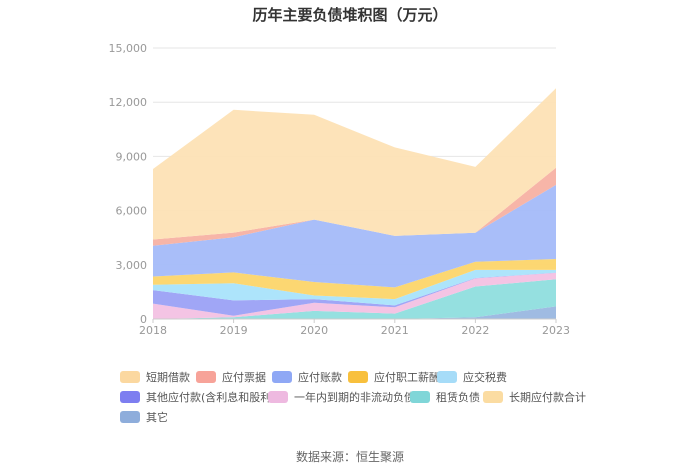  Describe the element at coordinates (314, 330) in the screenshot. I see `x-tick-label: 2020` at that location.